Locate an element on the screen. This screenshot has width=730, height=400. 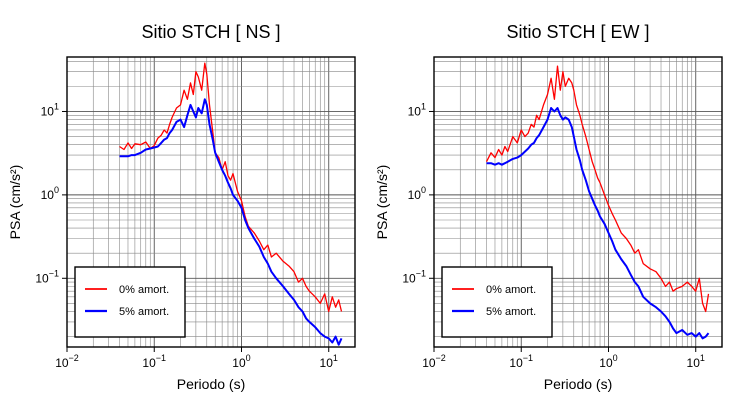
chart-title: Sitio STCH [ NS ] is located at coordinates (210, 32).